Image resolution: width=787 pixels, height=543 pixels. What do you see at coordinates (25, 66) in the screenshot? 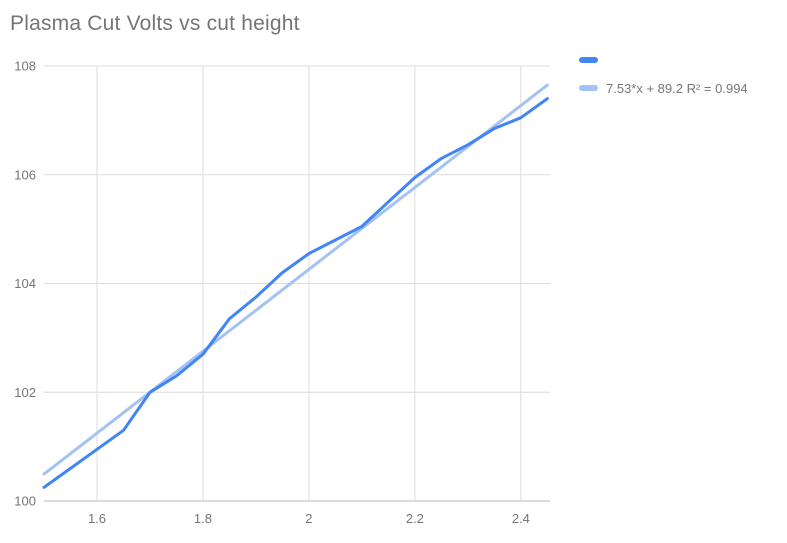
I see `y-tick-label: 108` at bounding box center [25, 66].